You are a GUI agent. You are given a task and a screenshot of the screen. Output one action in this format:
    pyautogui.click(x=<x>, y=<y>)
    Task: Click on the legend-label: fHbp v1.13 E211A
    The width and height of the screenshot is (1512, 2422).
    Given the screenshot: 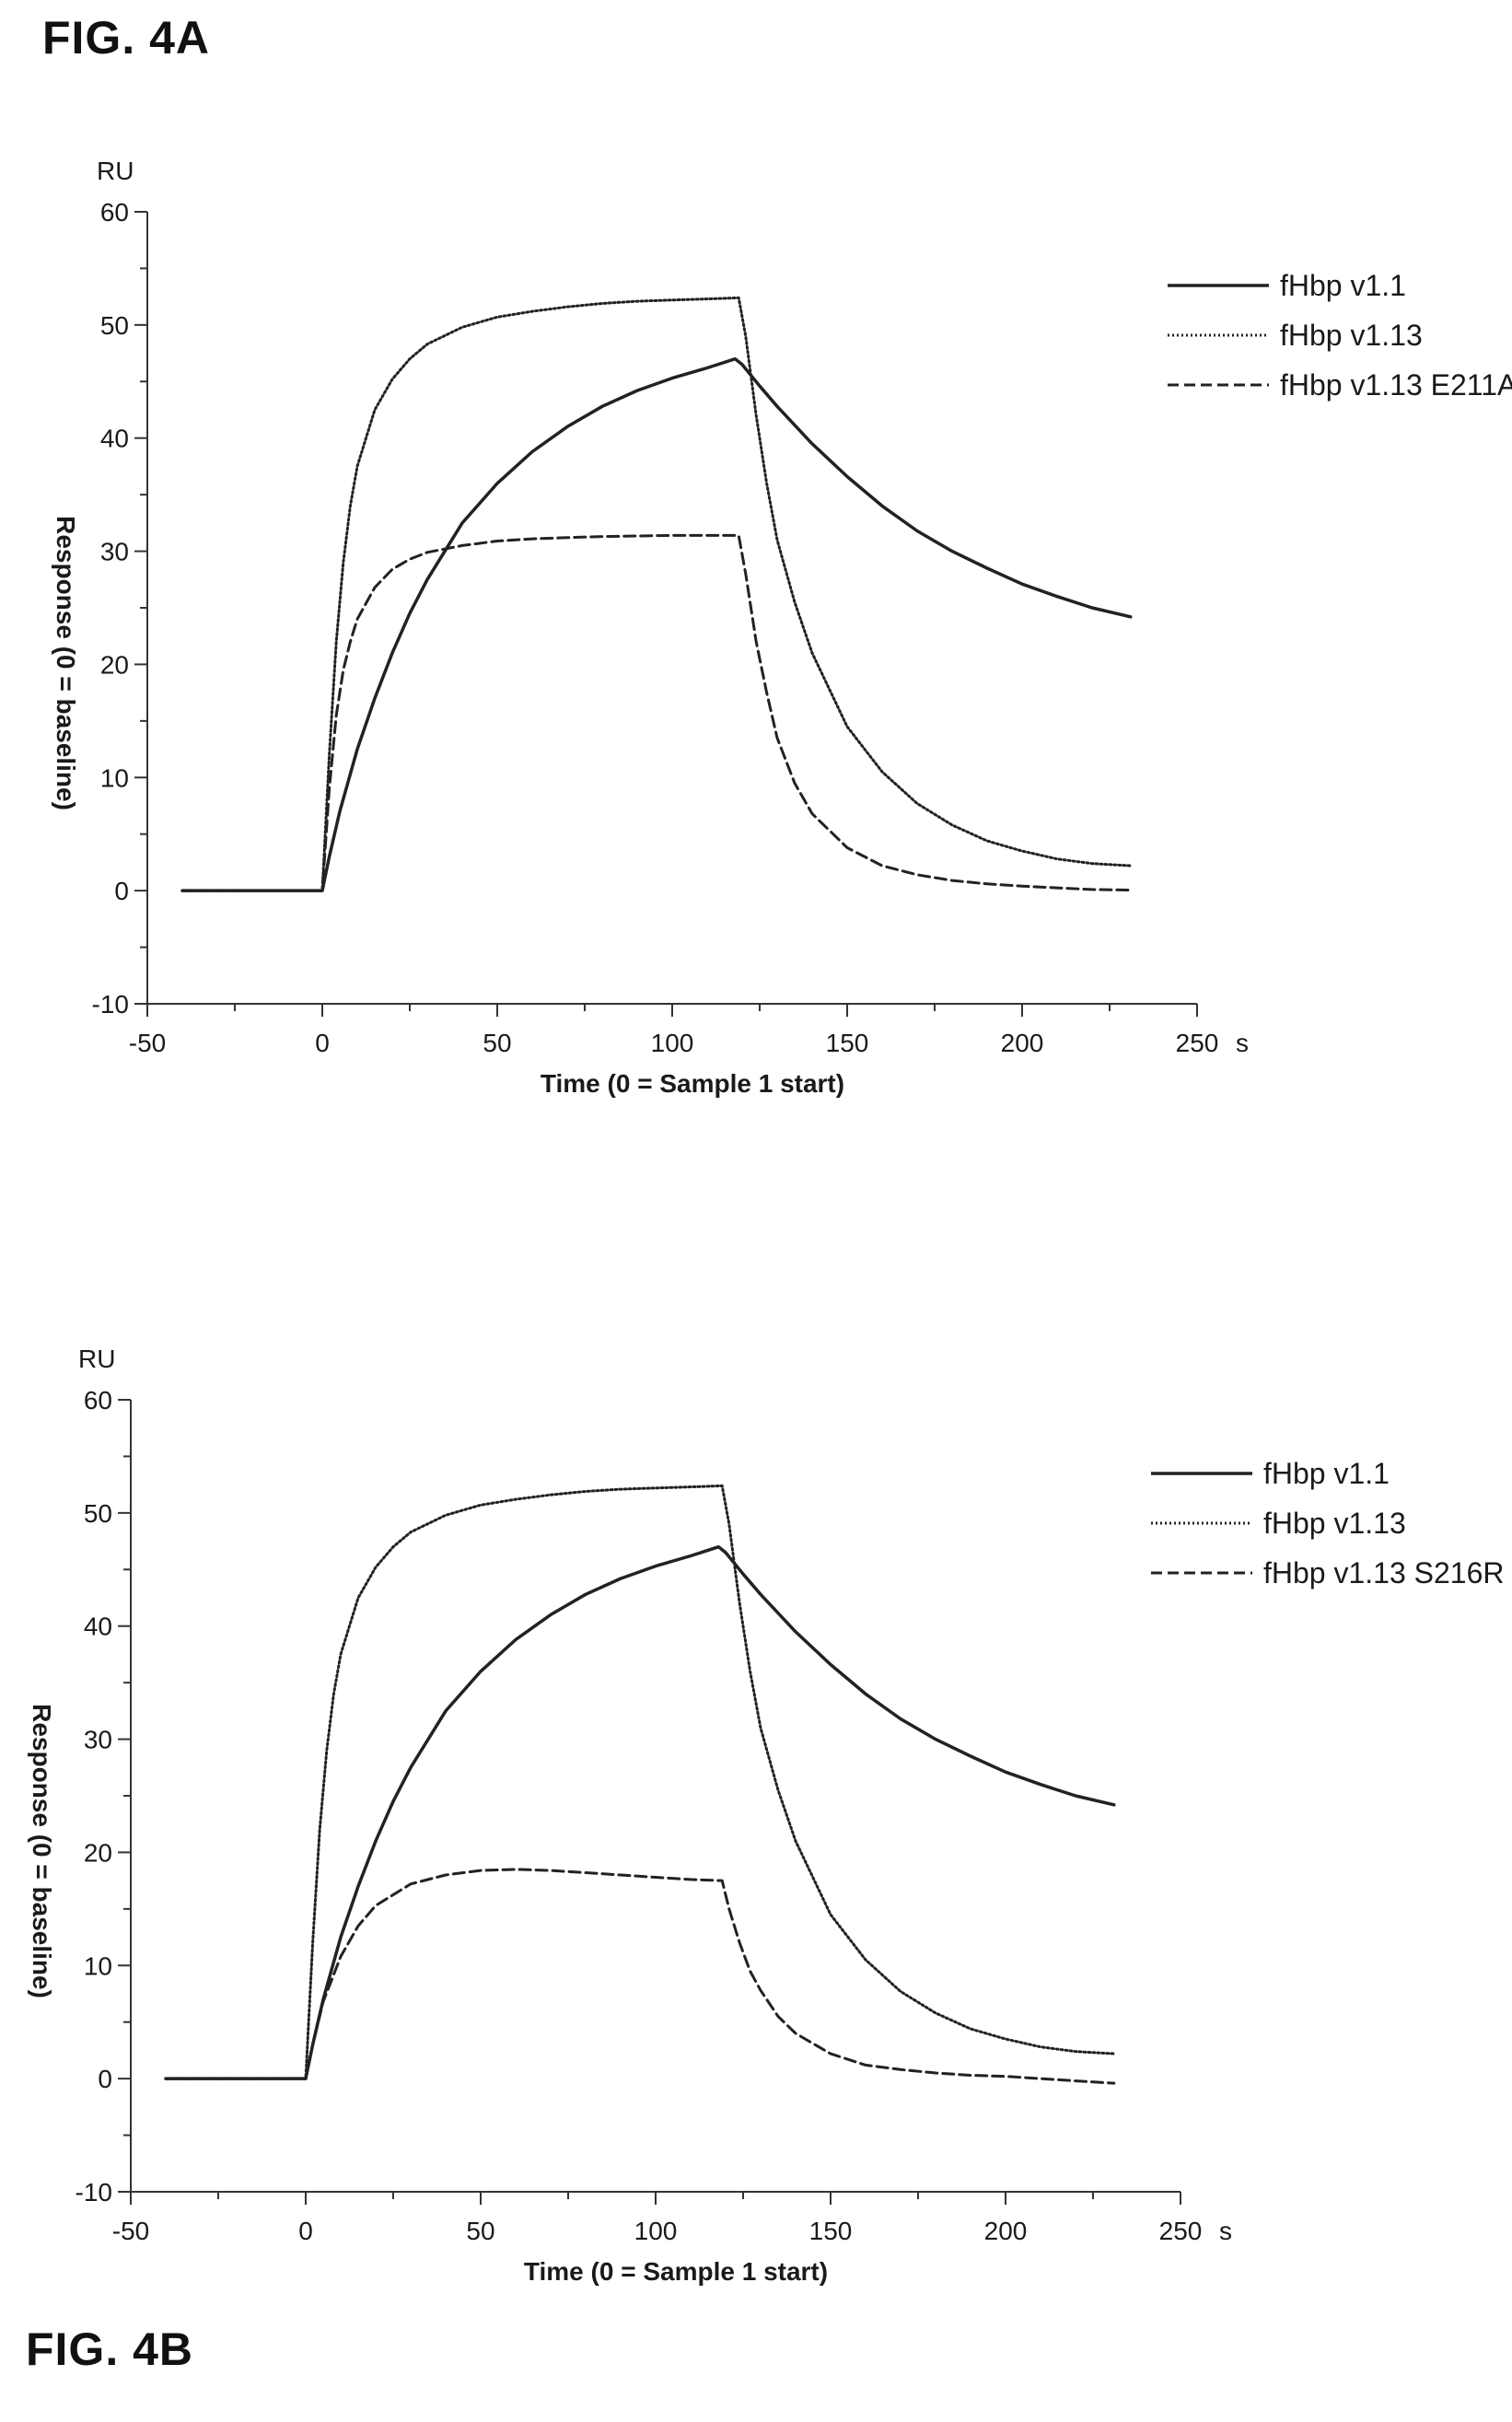 What is the action you would take?
    pyautogui.click(x=1396, y=385)
    